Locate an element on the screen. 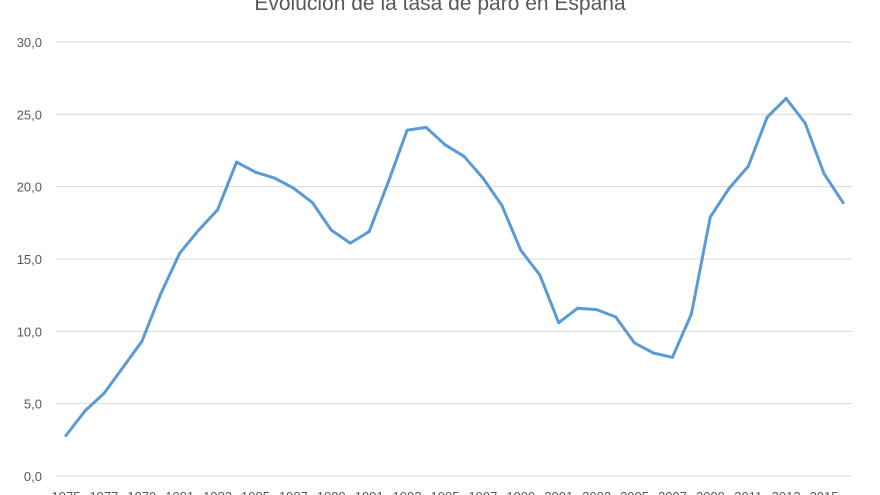 The width and height of the screenshot is (880, 495). x-tick-label: 2013 is located at coordinates (786, 492).